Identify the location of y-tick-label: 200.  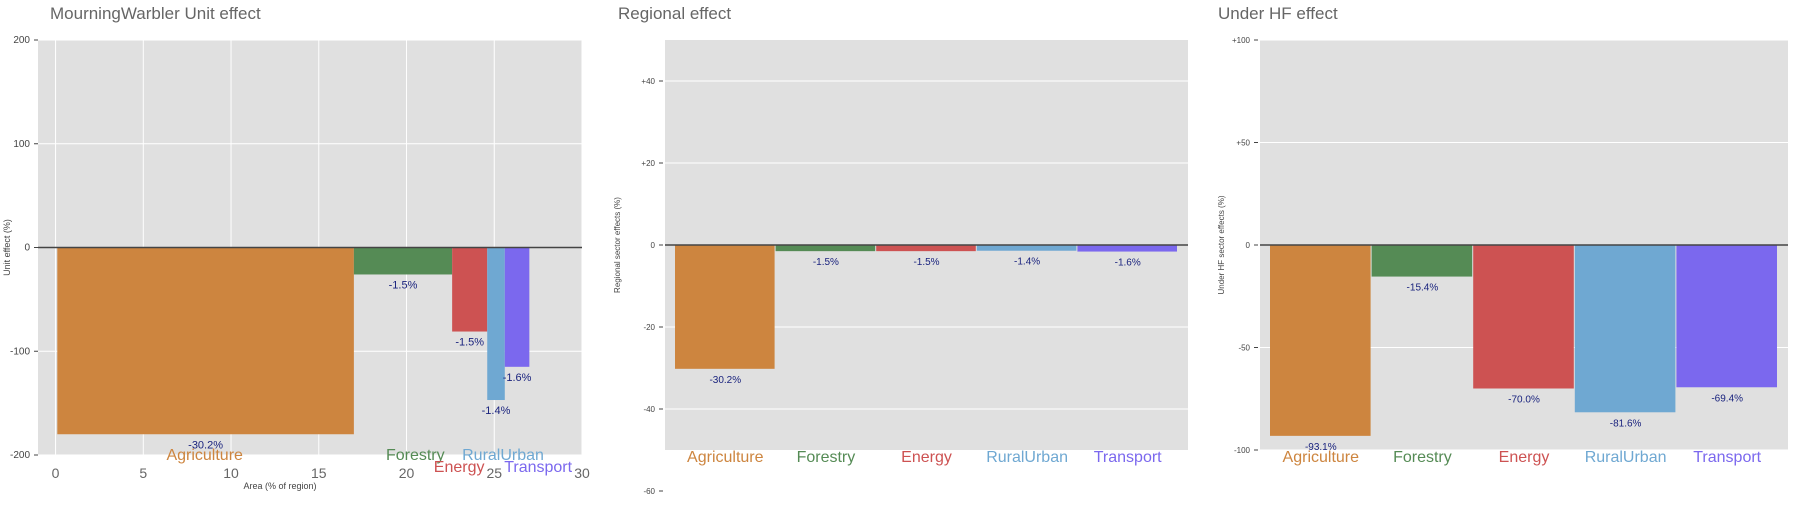
(21, 40).